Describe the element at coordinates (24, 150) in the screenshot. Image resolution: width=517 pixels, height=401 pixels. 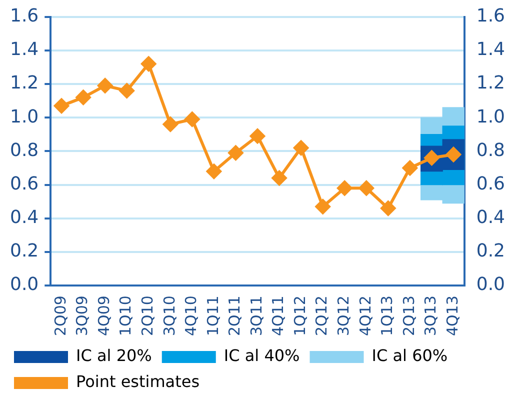
I see `y-tick-label: 0.8` at that location.